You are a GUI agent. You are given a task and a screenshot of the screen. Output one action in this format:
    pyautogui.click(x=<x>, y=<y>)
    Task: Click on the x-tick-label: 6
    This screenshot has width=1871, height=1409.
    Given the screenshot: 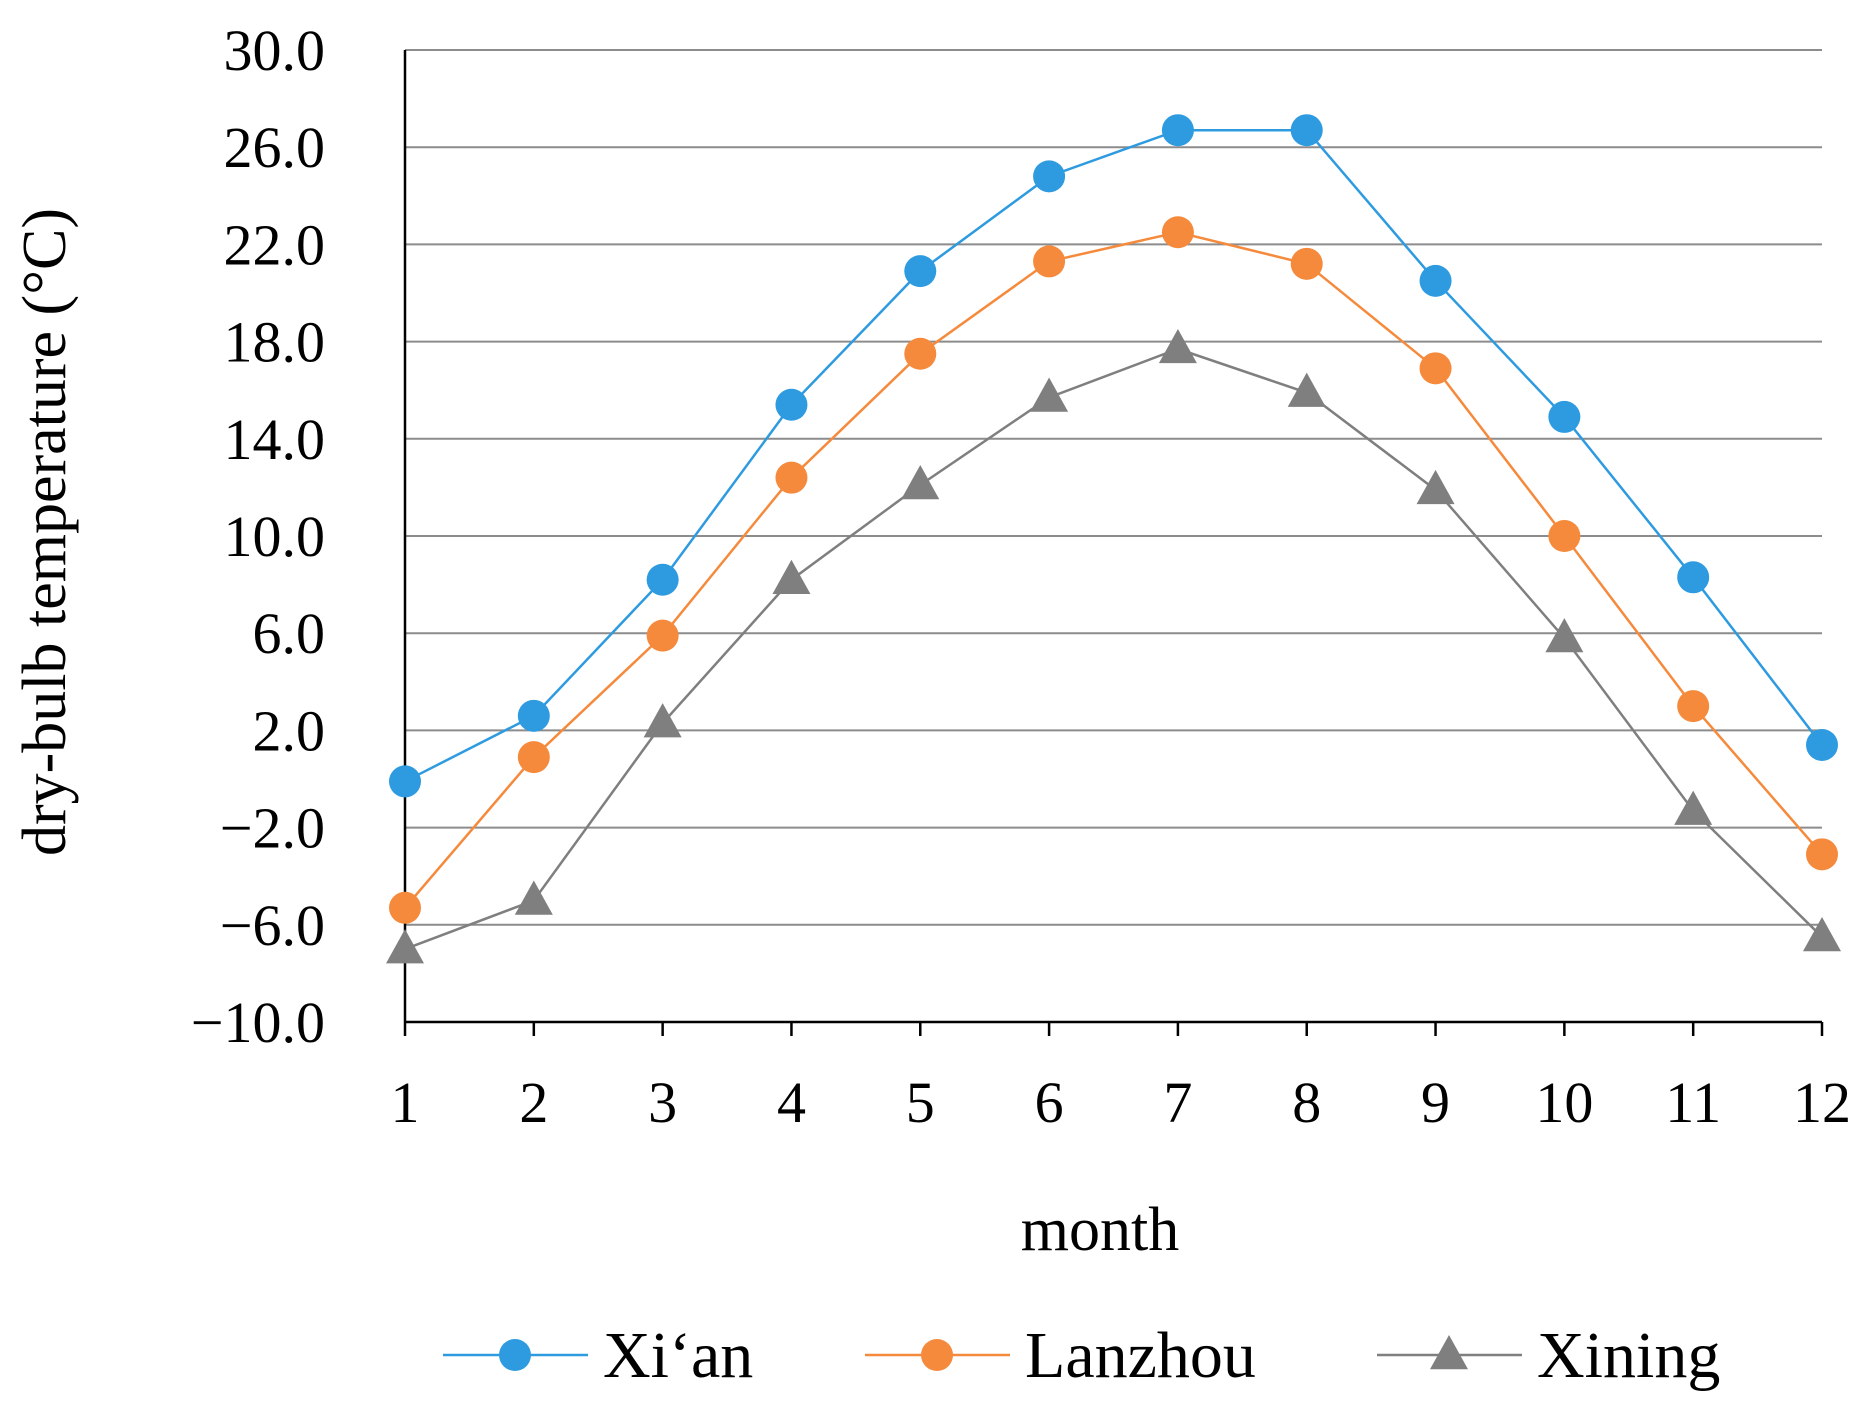 What is the action you would take?
    pyautogui.click(x=1049, y=1102)
    